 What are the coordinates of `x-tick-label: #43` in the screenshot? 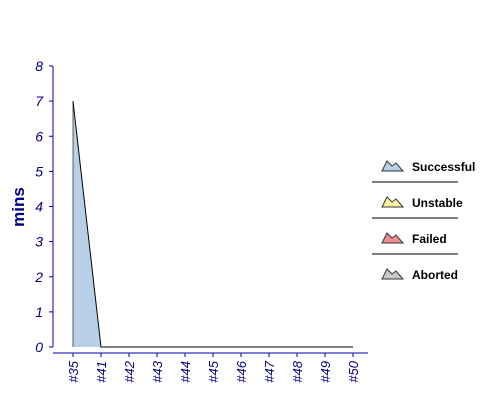 It's located at (157, 371).